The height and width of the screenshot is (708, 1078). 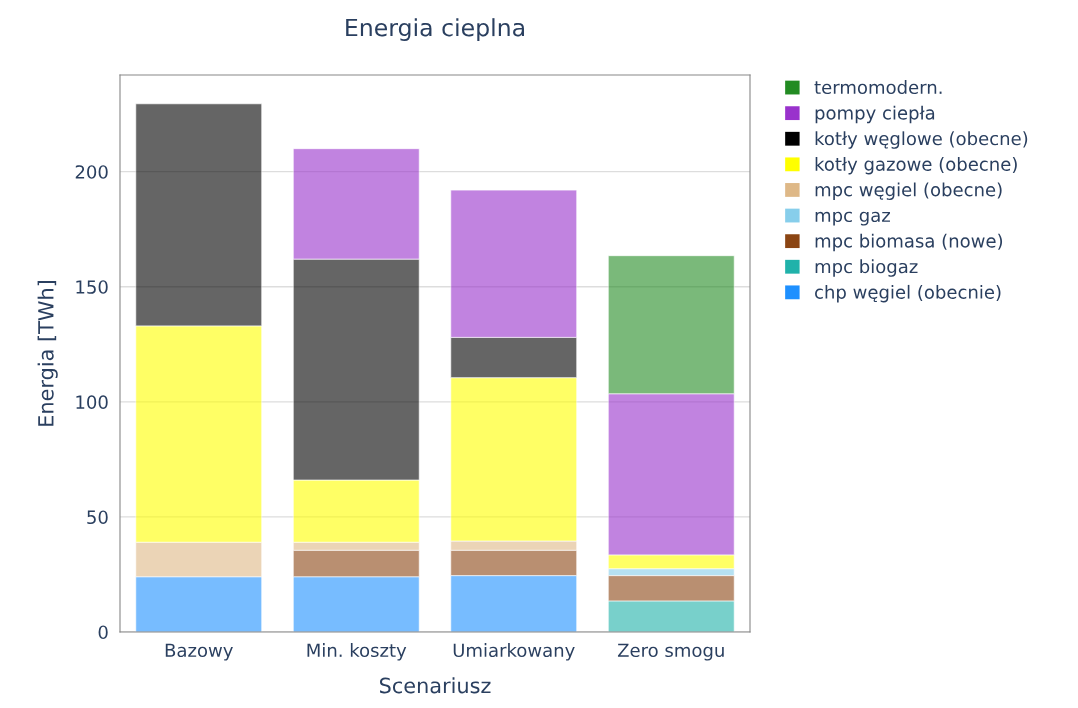 I want to click on x-tick-label: Umiarkowany, so click(x=514, y=652).